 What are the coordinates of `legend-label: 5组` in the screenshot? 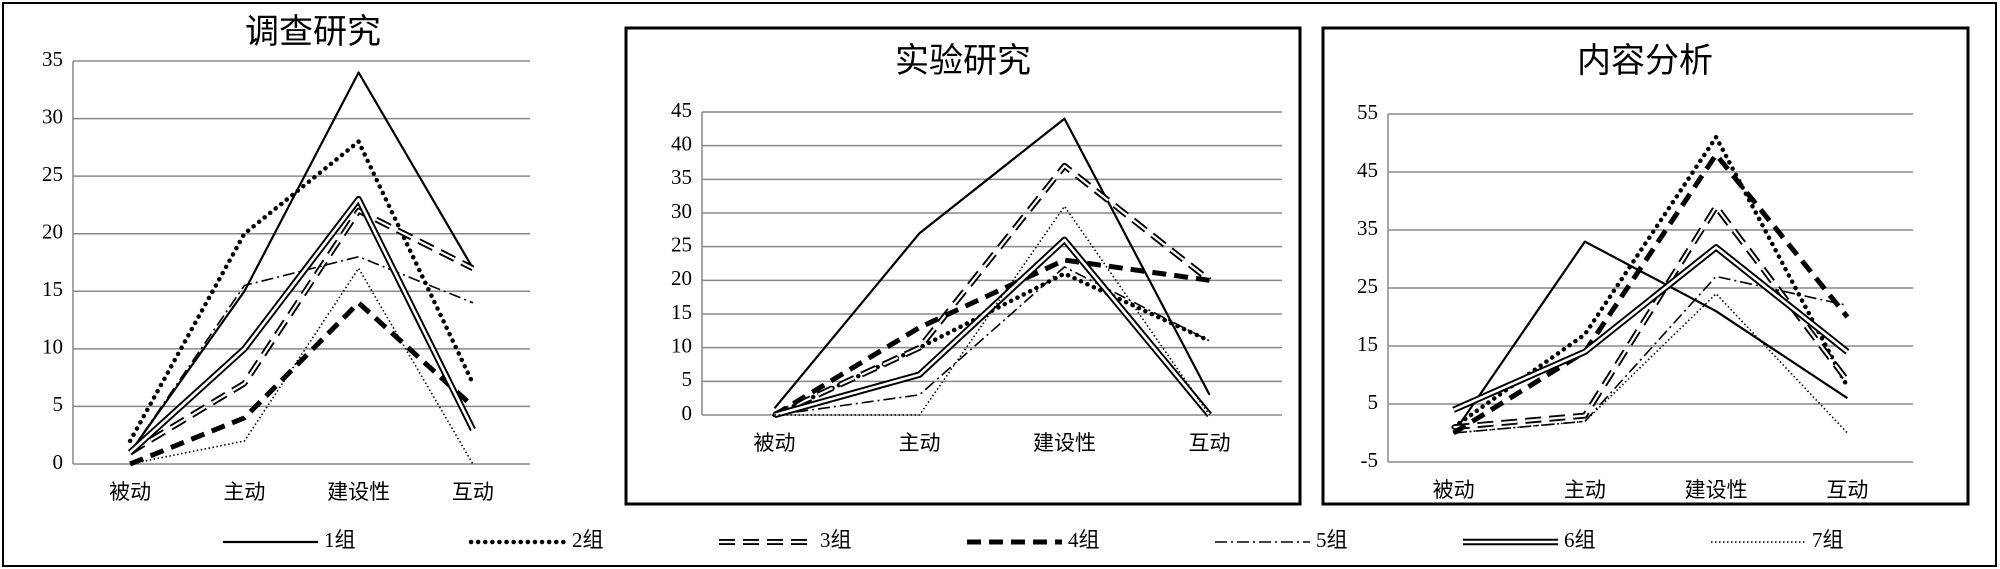 It's located at (1332, 540).